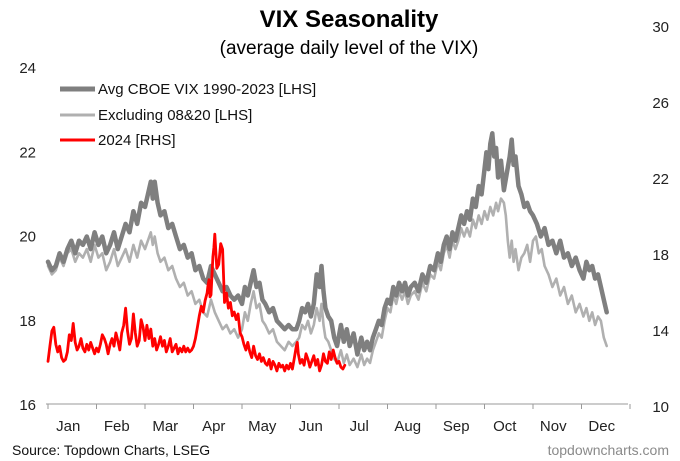 The width and height of the screenshot is (680, 461). What do you see at coordinates (660, 179) in the screenshot?
I see `right-tick-label: 22` at bounding box center [660, 179].